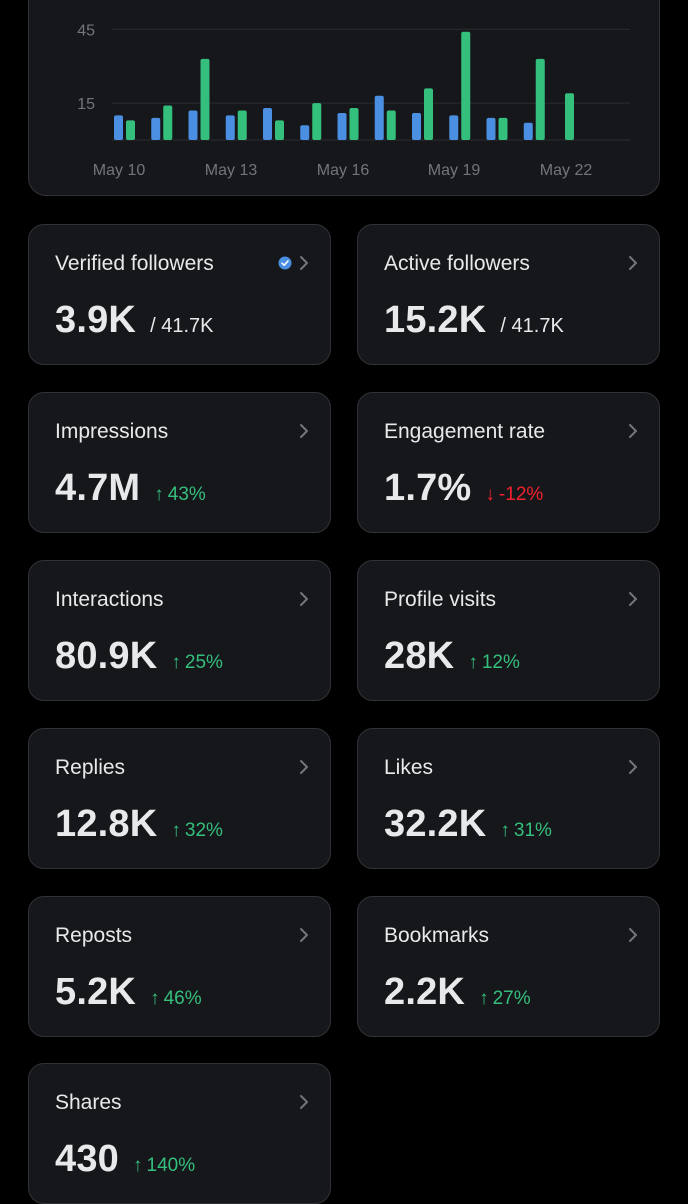 This screenshot has height=1204, width=688. Describe the element at coordinates (88, 1102) in the screenshot. I see `metric-label: Shares` at that location.